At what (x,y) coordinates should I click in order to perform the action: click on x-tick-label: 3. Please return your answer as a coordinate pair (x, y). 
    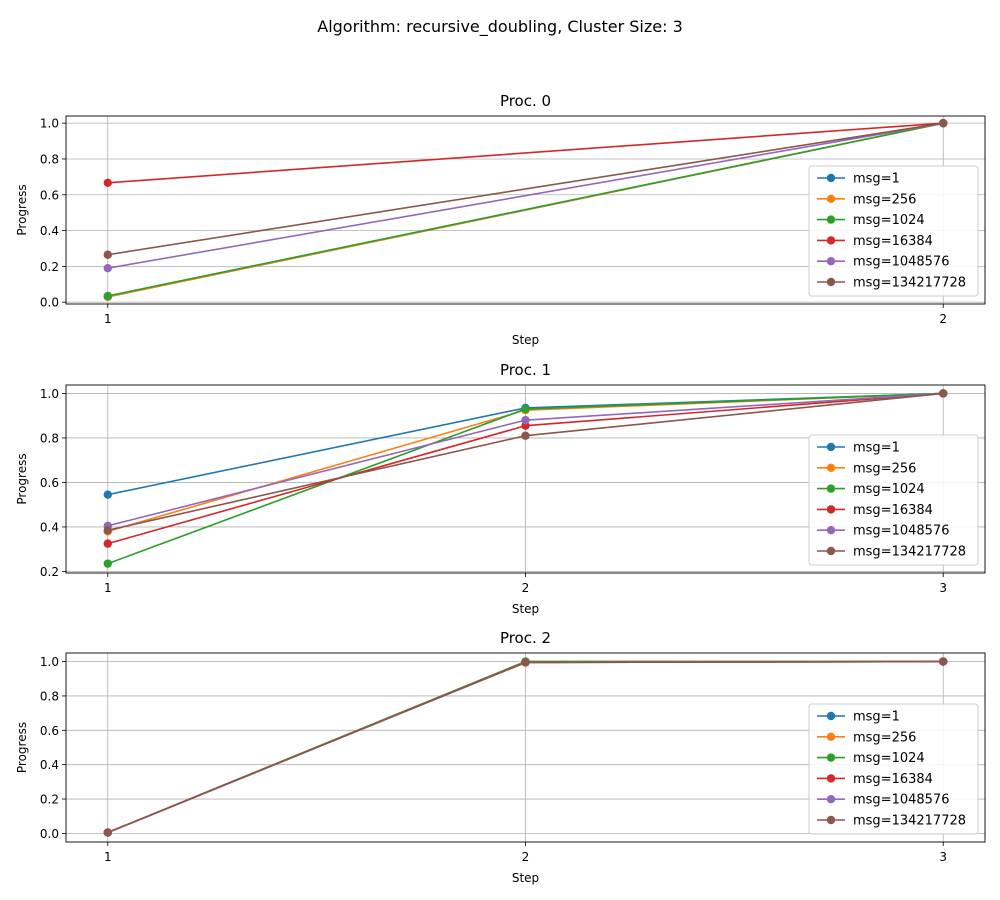
    Looking at the image, I should click on (943, 588).